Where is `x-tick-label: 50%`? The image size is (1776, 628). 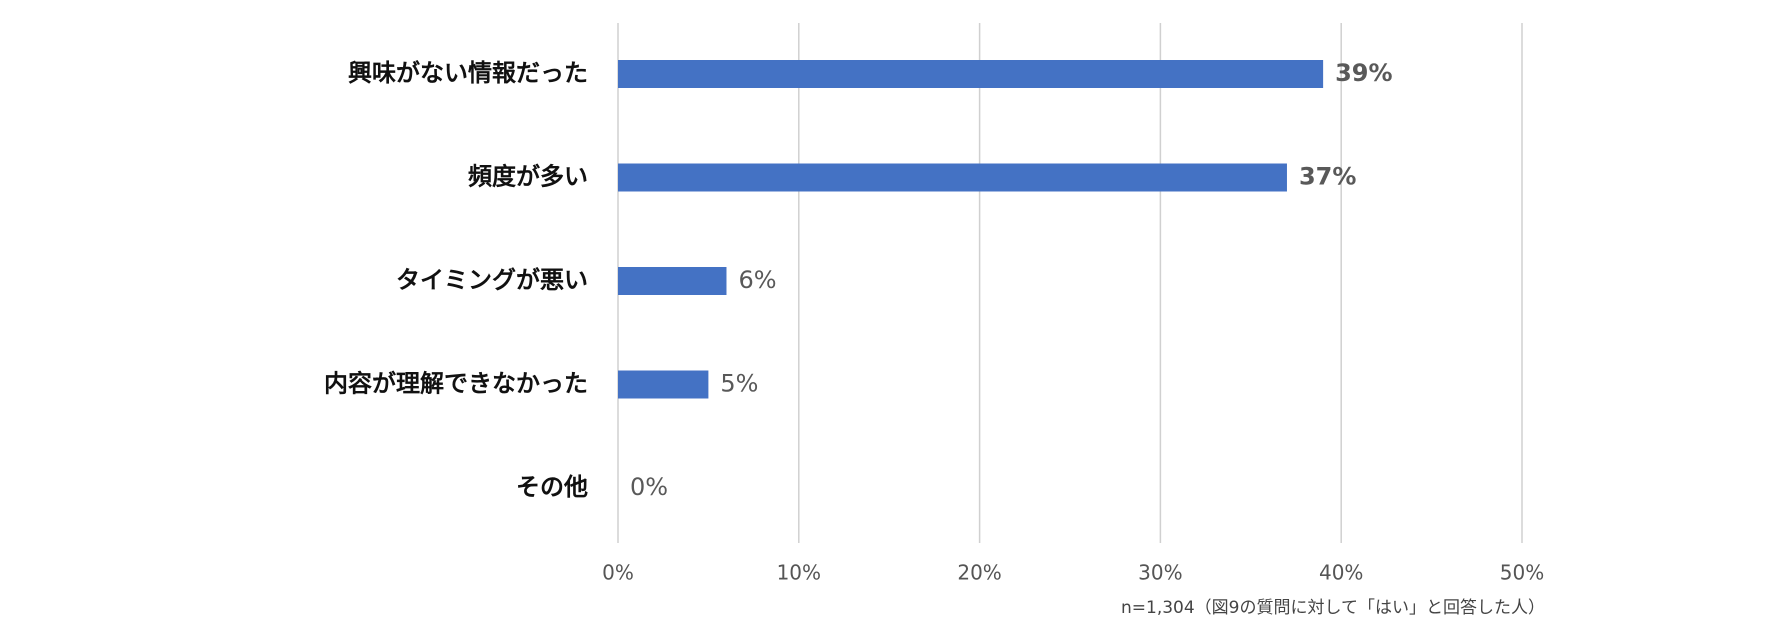 x-tick-label: 50% is located at coordinates (1522, 573).